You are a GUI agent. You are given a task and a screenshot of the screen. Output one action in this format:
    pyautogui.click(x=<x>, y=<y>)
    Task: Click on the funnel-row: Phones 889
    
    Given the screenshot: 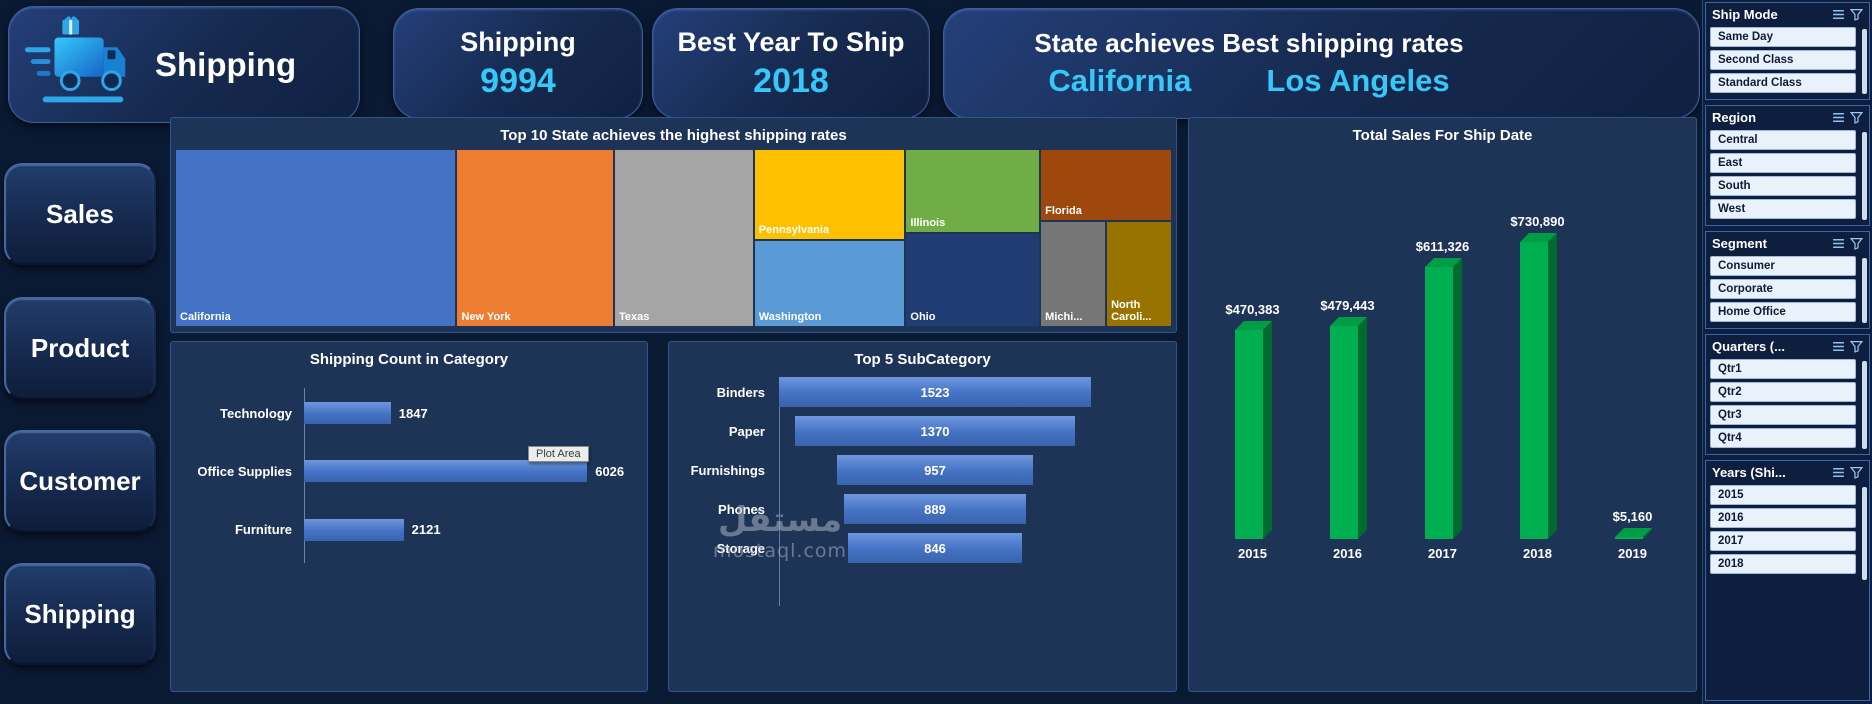 What is the action you would take?
    pyautogui.click(x=922, y=509)
    